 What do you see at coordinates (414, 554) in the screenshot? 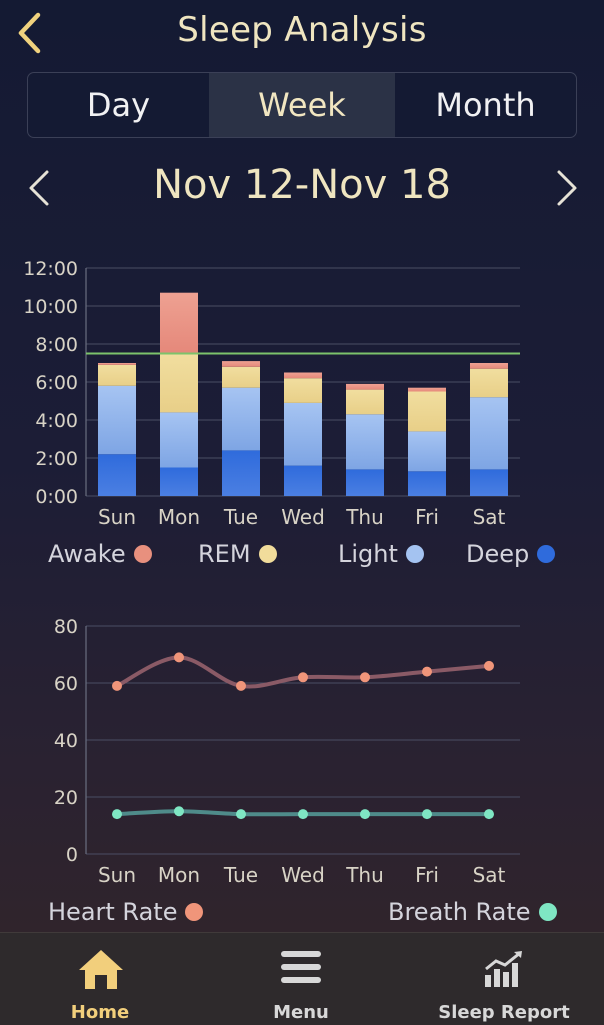
I see `legend-light-dot` at bounding box center [414, 554].